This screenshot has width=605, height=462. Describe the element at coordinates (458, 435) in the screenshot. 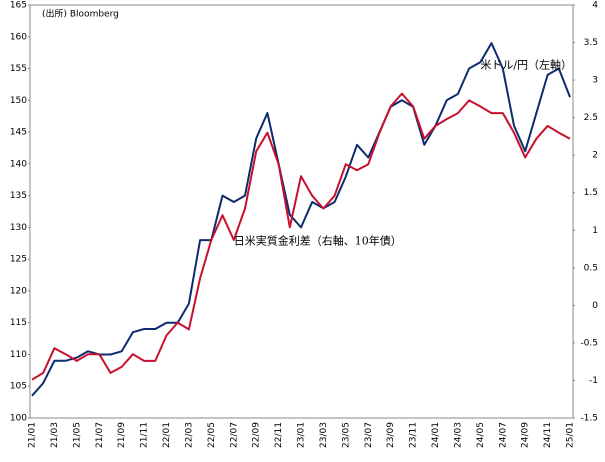

I see `x-tick-label: 24/03` at that location.